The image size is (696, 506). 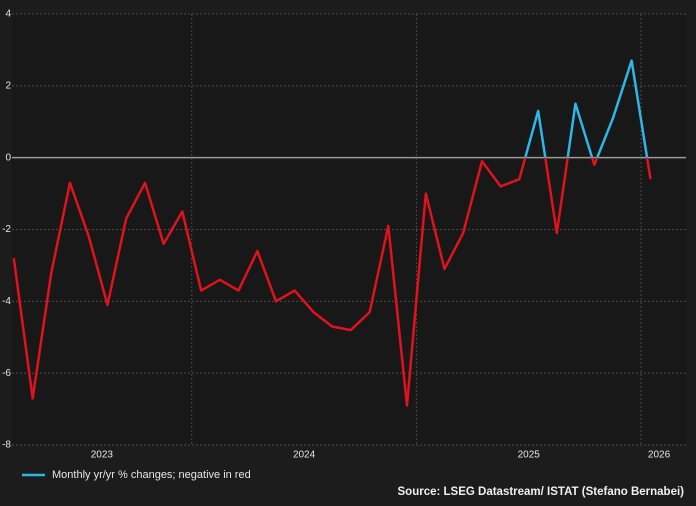 What do you see at coordinates (659, 455) in the screenshot?
I see `x-tick-label: 2026` at bounding box center [659, 455].